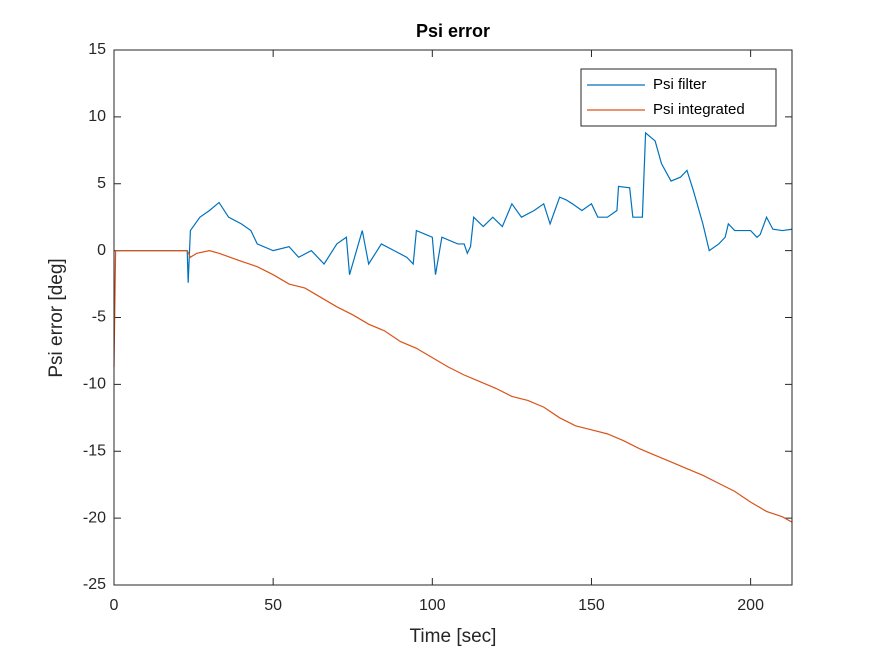 The height and width of the screenshot is (656, 875). I want to click on y-tick-label: 10, so click(97, 116).